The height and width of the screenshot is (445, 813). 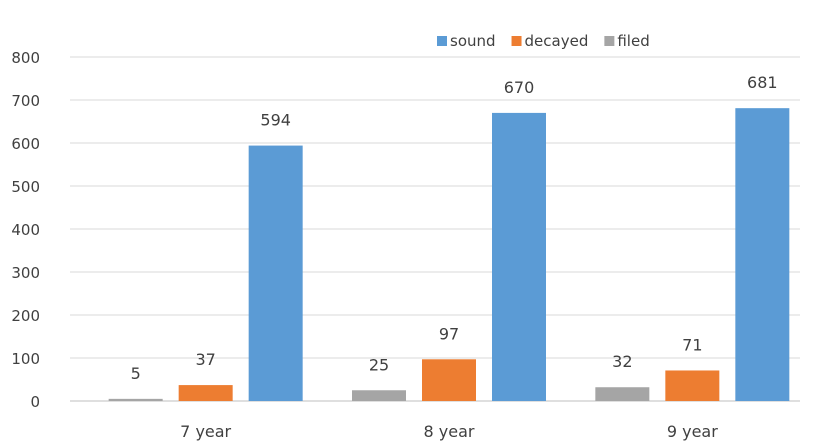 I want to click on legend-label-filed: filed, so click(x=633, y=41).